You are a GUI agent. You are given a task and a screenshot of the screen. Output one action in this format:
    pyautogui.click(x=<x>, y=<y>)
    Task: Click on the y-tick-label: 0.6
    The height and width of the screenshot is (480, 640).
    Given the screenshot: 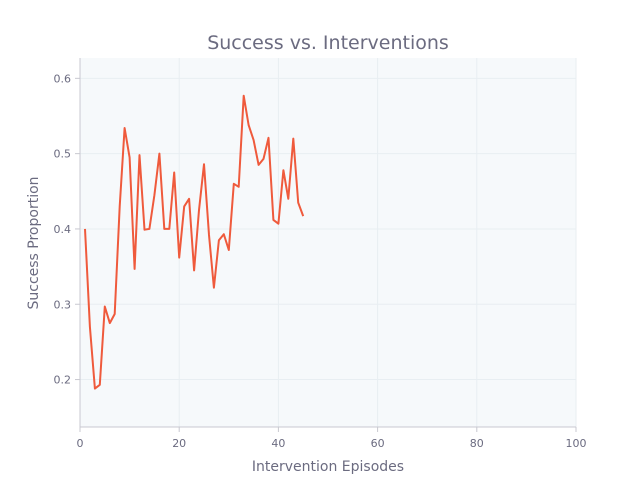 What is the action you would take?
    pyautogui.click(x=63, y=78)
    